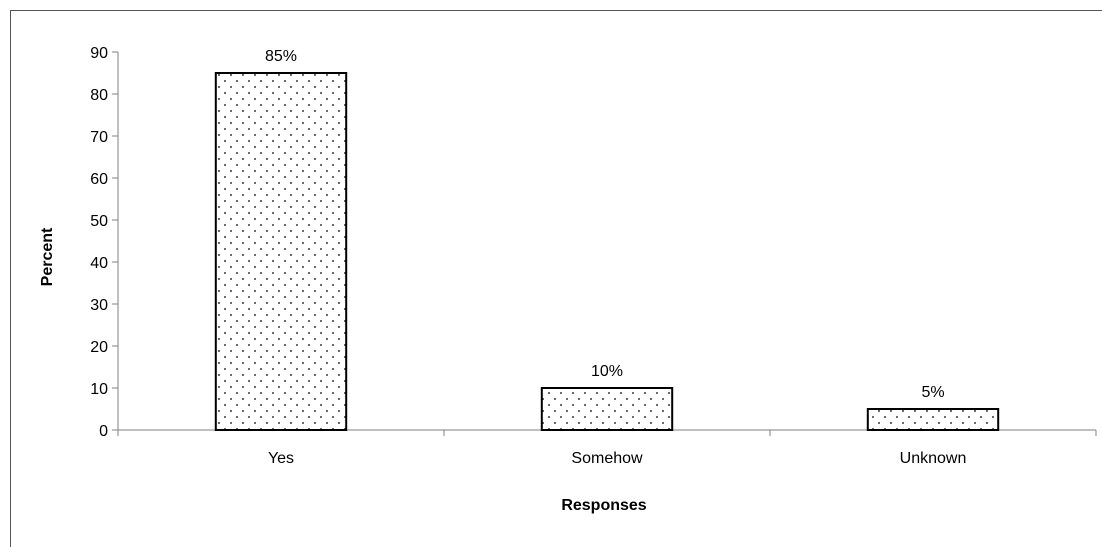  Describe the element at coordinates (99, 389) in the screenshot. I see `y-tick-label: 10` at that location.